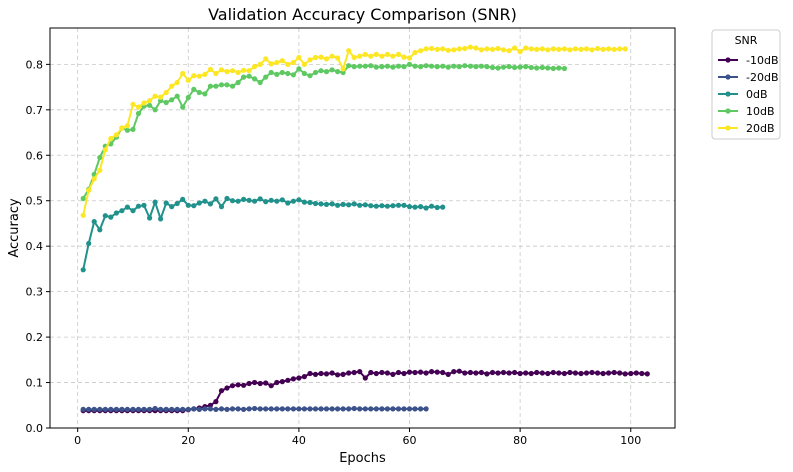 The width and height of the screenshot is (793, 472). I want to click on legend-swatch-marker, so click(728, 128).